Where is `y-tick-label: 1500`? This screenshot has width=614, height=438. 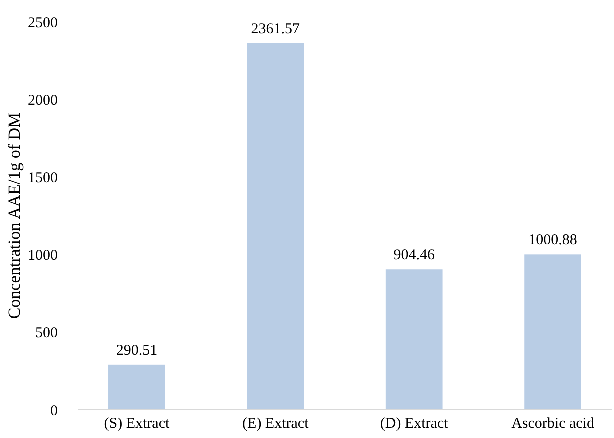 y-tick-label: 1500 is located at coordinates (43, 178).